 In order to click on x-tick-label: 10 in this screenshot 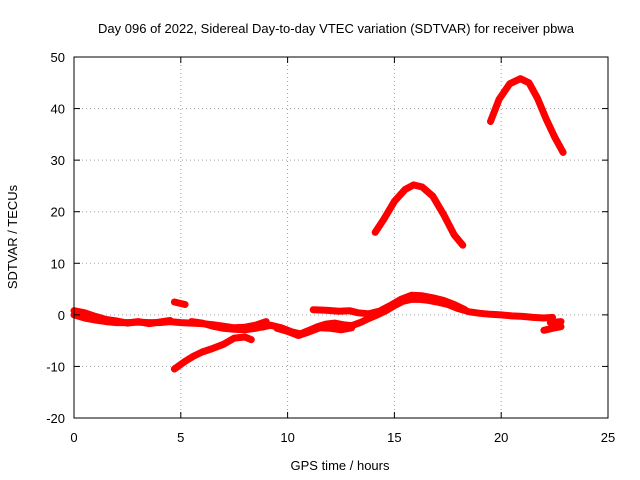, I will do `click(287, 437)`.